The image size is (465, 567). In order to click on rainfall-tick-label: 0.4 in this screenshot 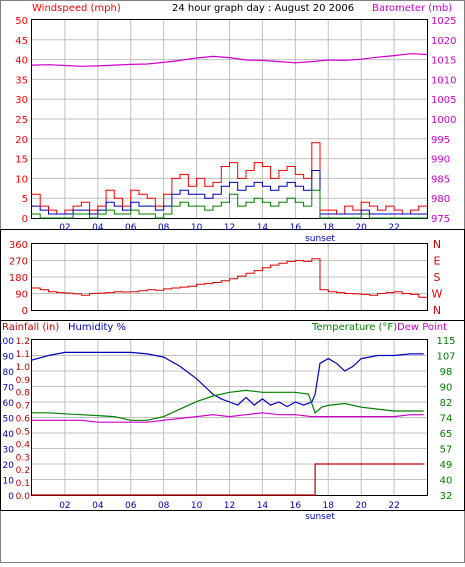, I will do `click(23, 445)`.